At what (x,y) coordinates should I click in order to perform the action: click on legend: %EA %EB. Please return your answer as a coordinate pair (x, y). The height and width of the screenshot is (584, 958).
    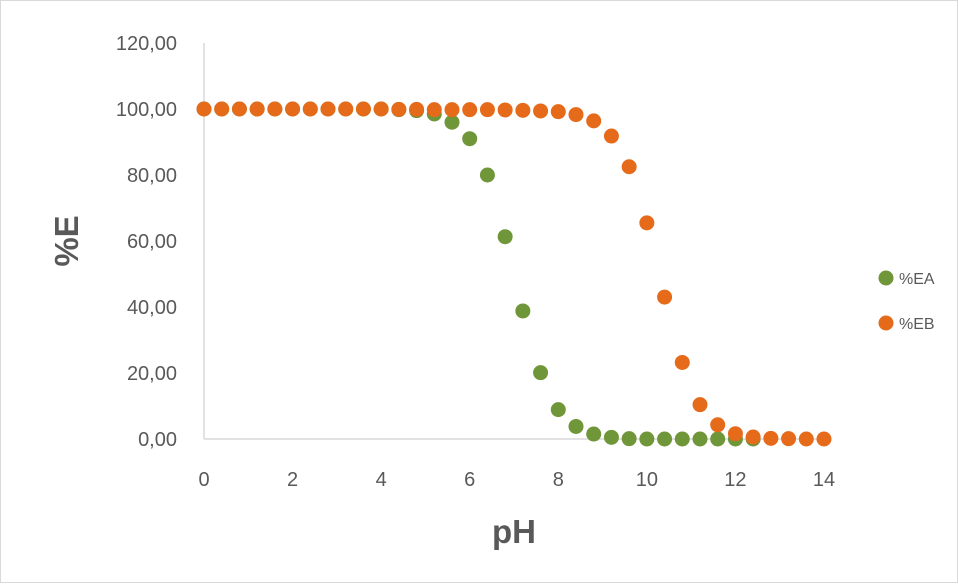
    Looking at the image, I should click on (906, 301).